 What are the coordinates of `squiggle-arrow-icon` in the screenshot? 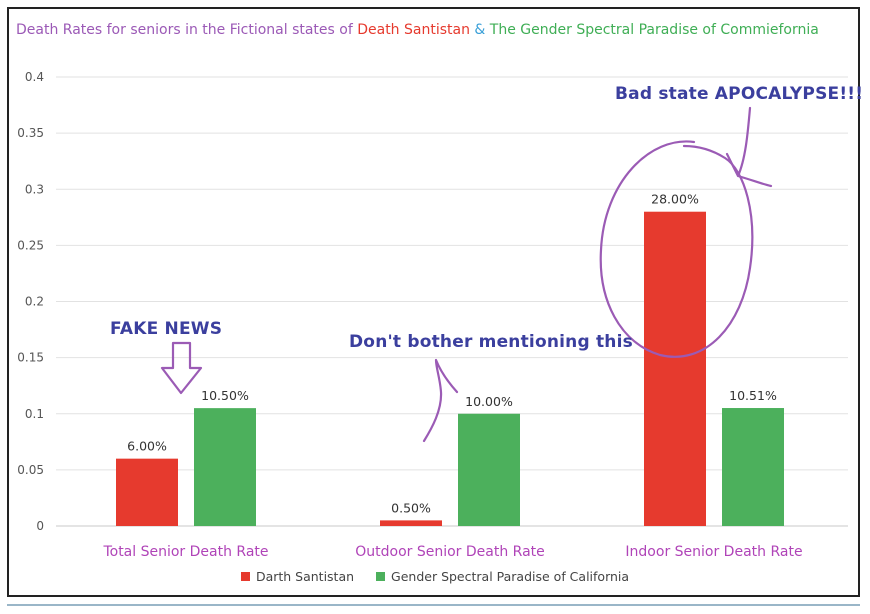 It's located at (440, 400).